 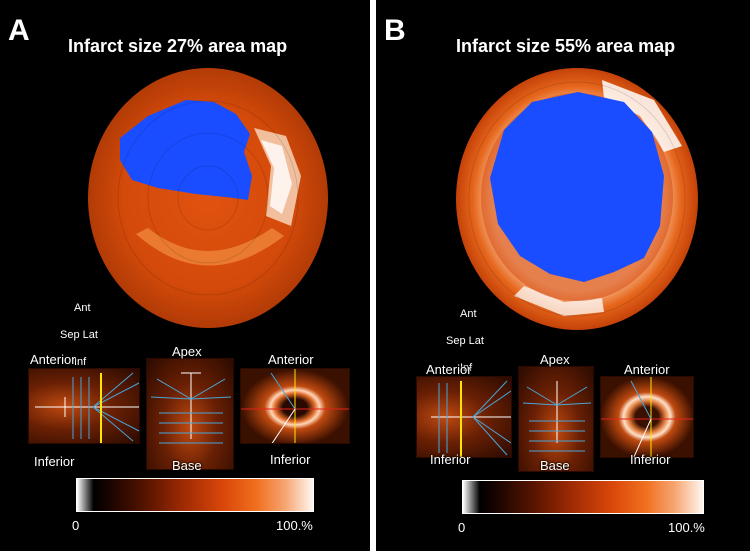 I want to click on bright-region, so click(x=559, y=301).